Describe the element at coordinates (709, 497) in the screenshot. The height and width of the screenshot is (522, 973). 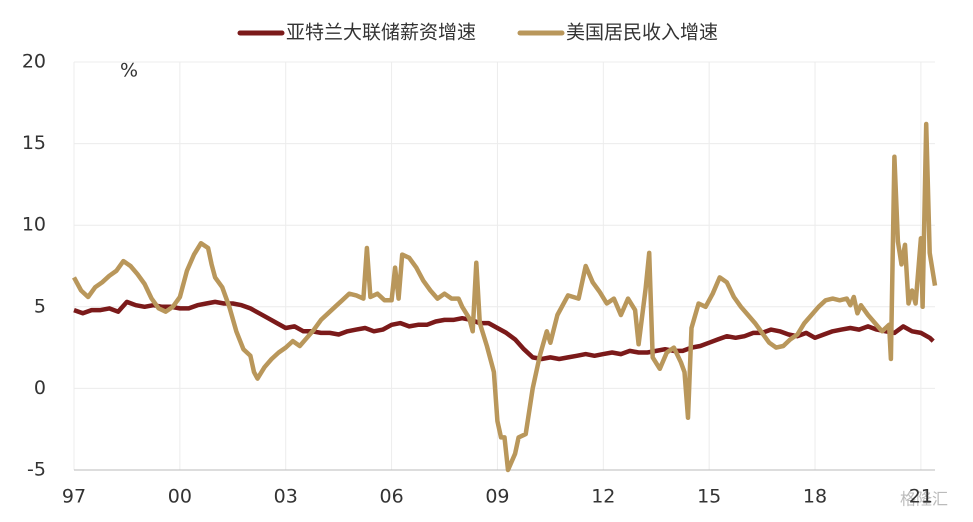
I see `x-tick-label: 15` at that location.